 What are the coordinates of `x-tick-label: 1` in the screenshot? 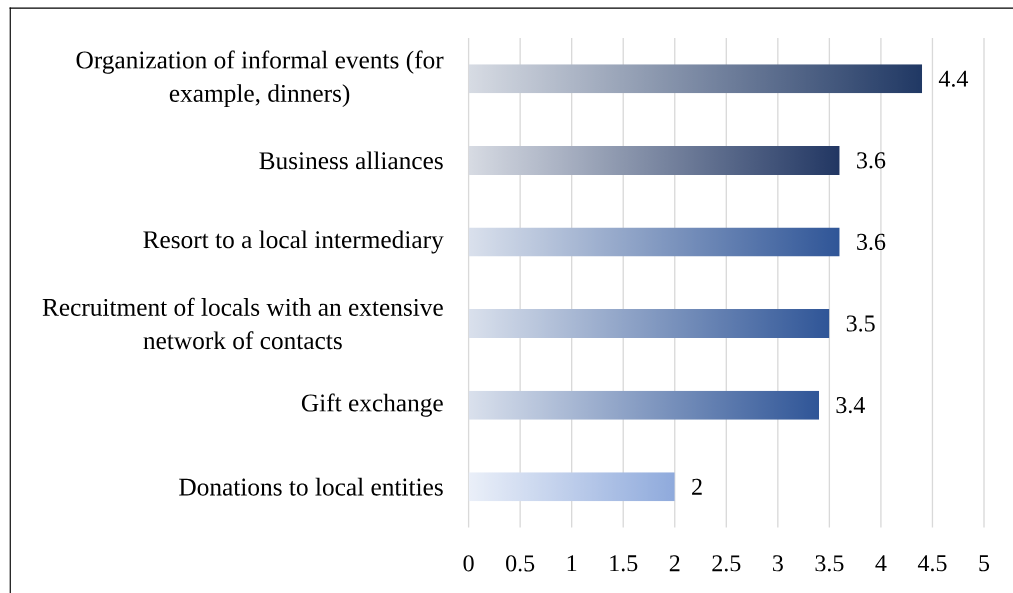 It's located at (572, 563).